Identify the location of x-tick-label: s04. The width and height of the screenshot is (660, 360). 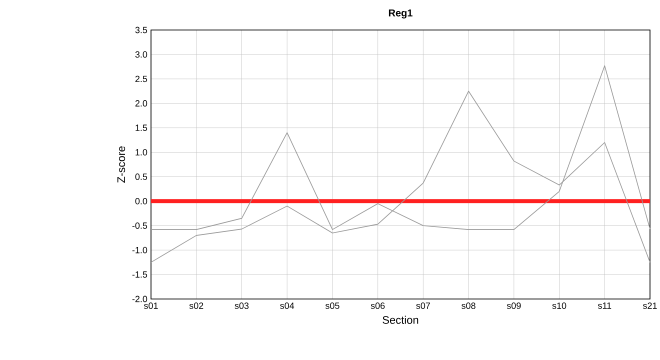
(287, 305).